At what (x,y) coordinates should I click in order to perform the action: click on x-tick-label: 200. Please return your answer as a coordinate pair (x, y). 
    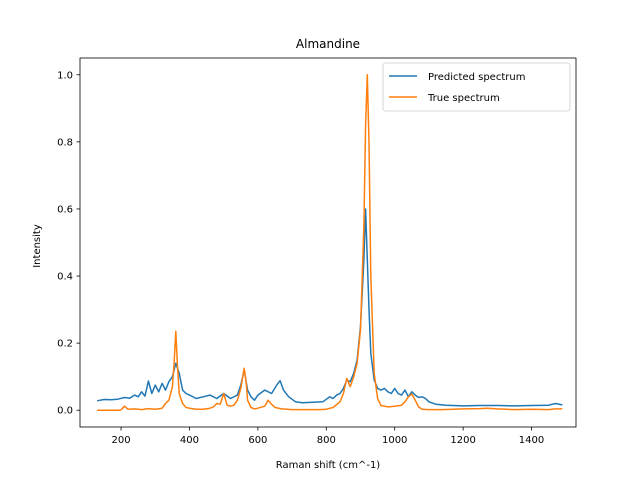
    Looking at the image, I should click on (121, 440).